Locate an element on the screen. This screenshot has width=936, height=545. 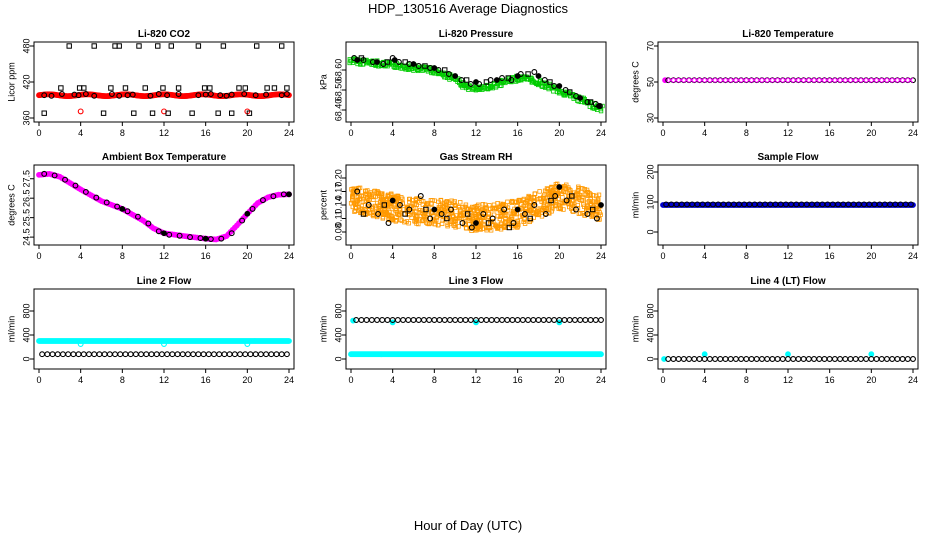
panel-title: Line 4 (LT) Flow is located at coordinates (788, 281).